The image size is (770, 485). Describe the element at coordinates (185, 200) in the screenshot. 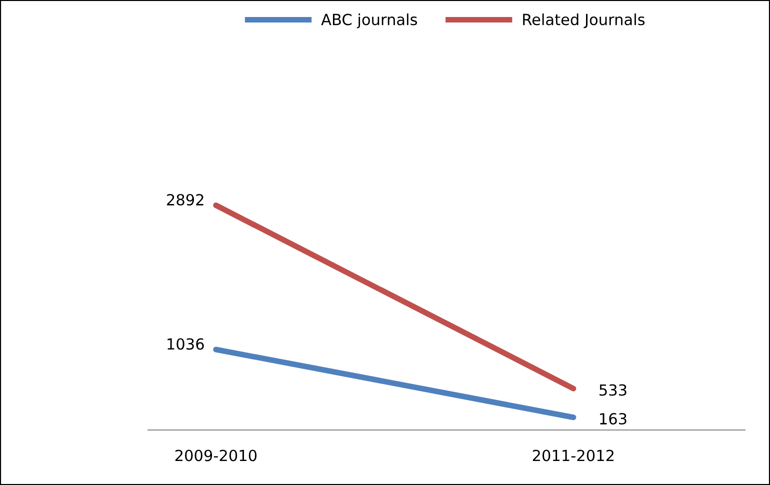

I see `data-label: 2892` at that location.